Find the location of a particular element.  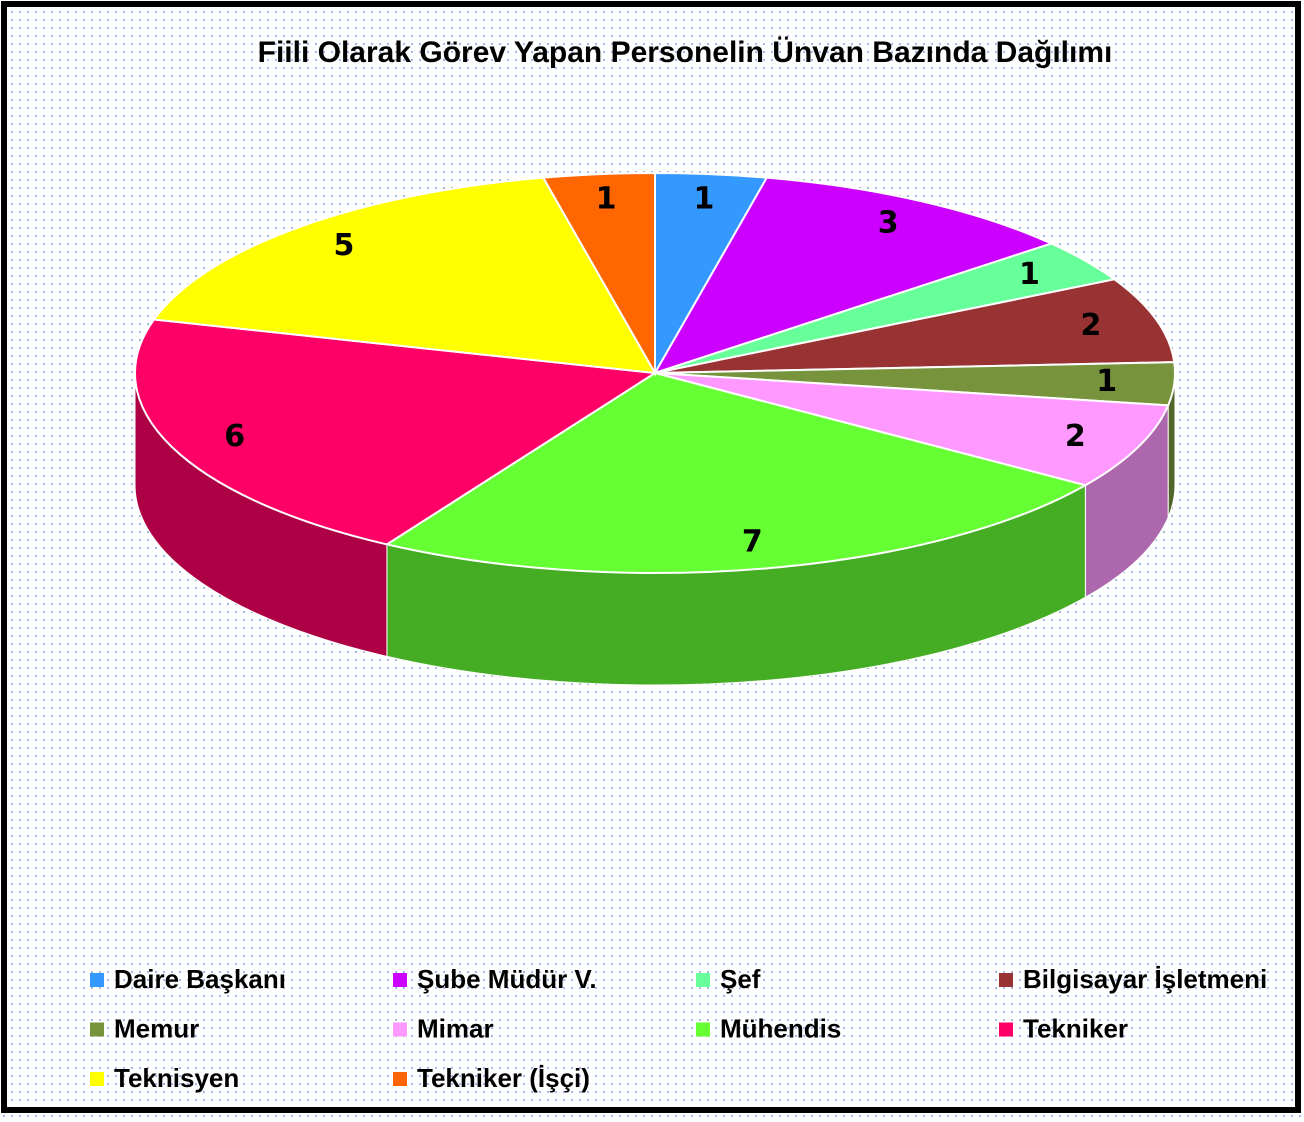

legend-label: Memur is located at coordinates (156, 1028).